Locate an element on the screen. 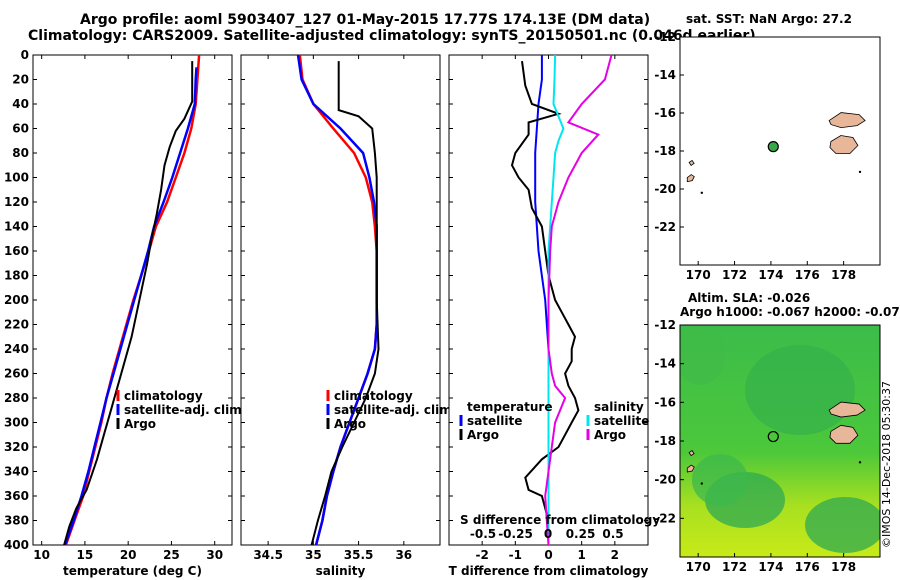 The image size is (900, 580). y-tick-label: 120 is located at coordinates (16, 202).